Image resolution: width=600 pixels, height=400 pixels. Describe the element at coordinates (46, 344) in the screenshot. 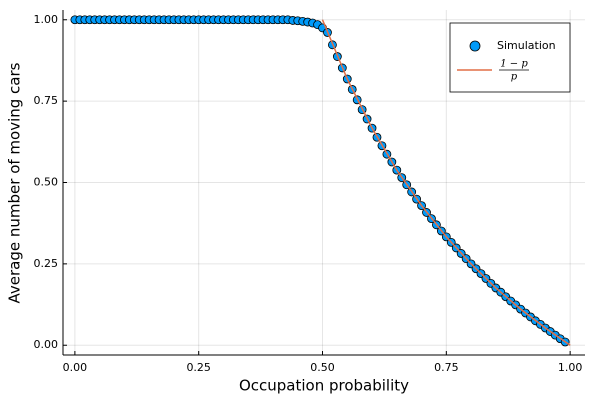

I see `y-tick-label: 0.00` at that location.